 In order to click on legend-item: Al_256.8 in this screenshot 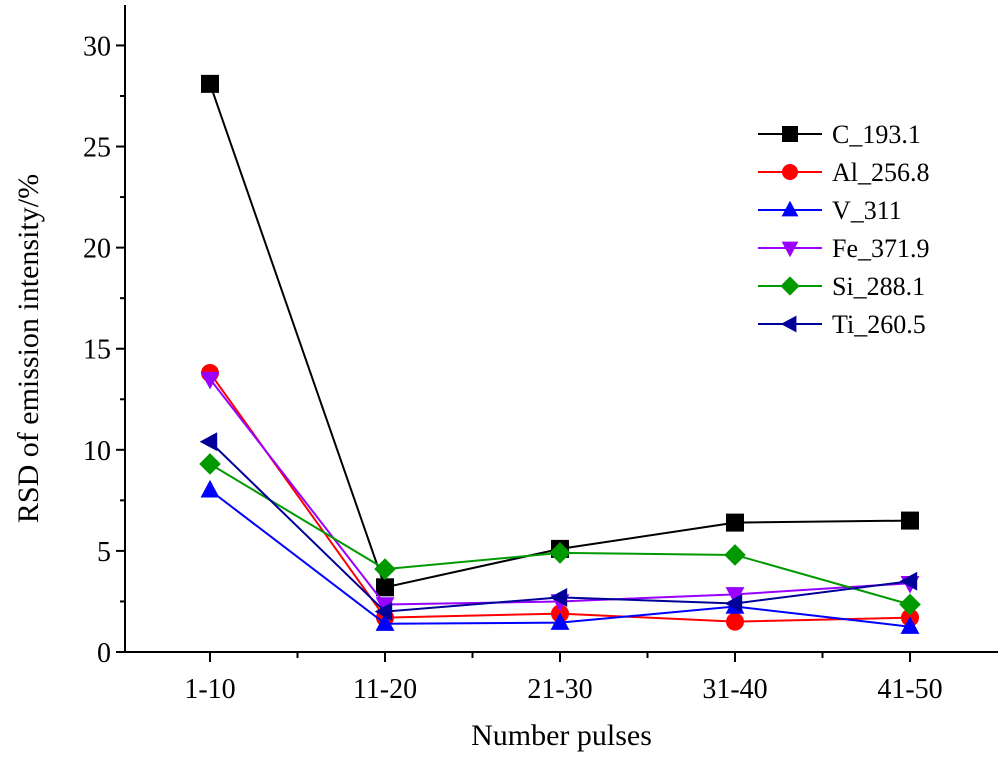, I will do `click(844, 172)`.